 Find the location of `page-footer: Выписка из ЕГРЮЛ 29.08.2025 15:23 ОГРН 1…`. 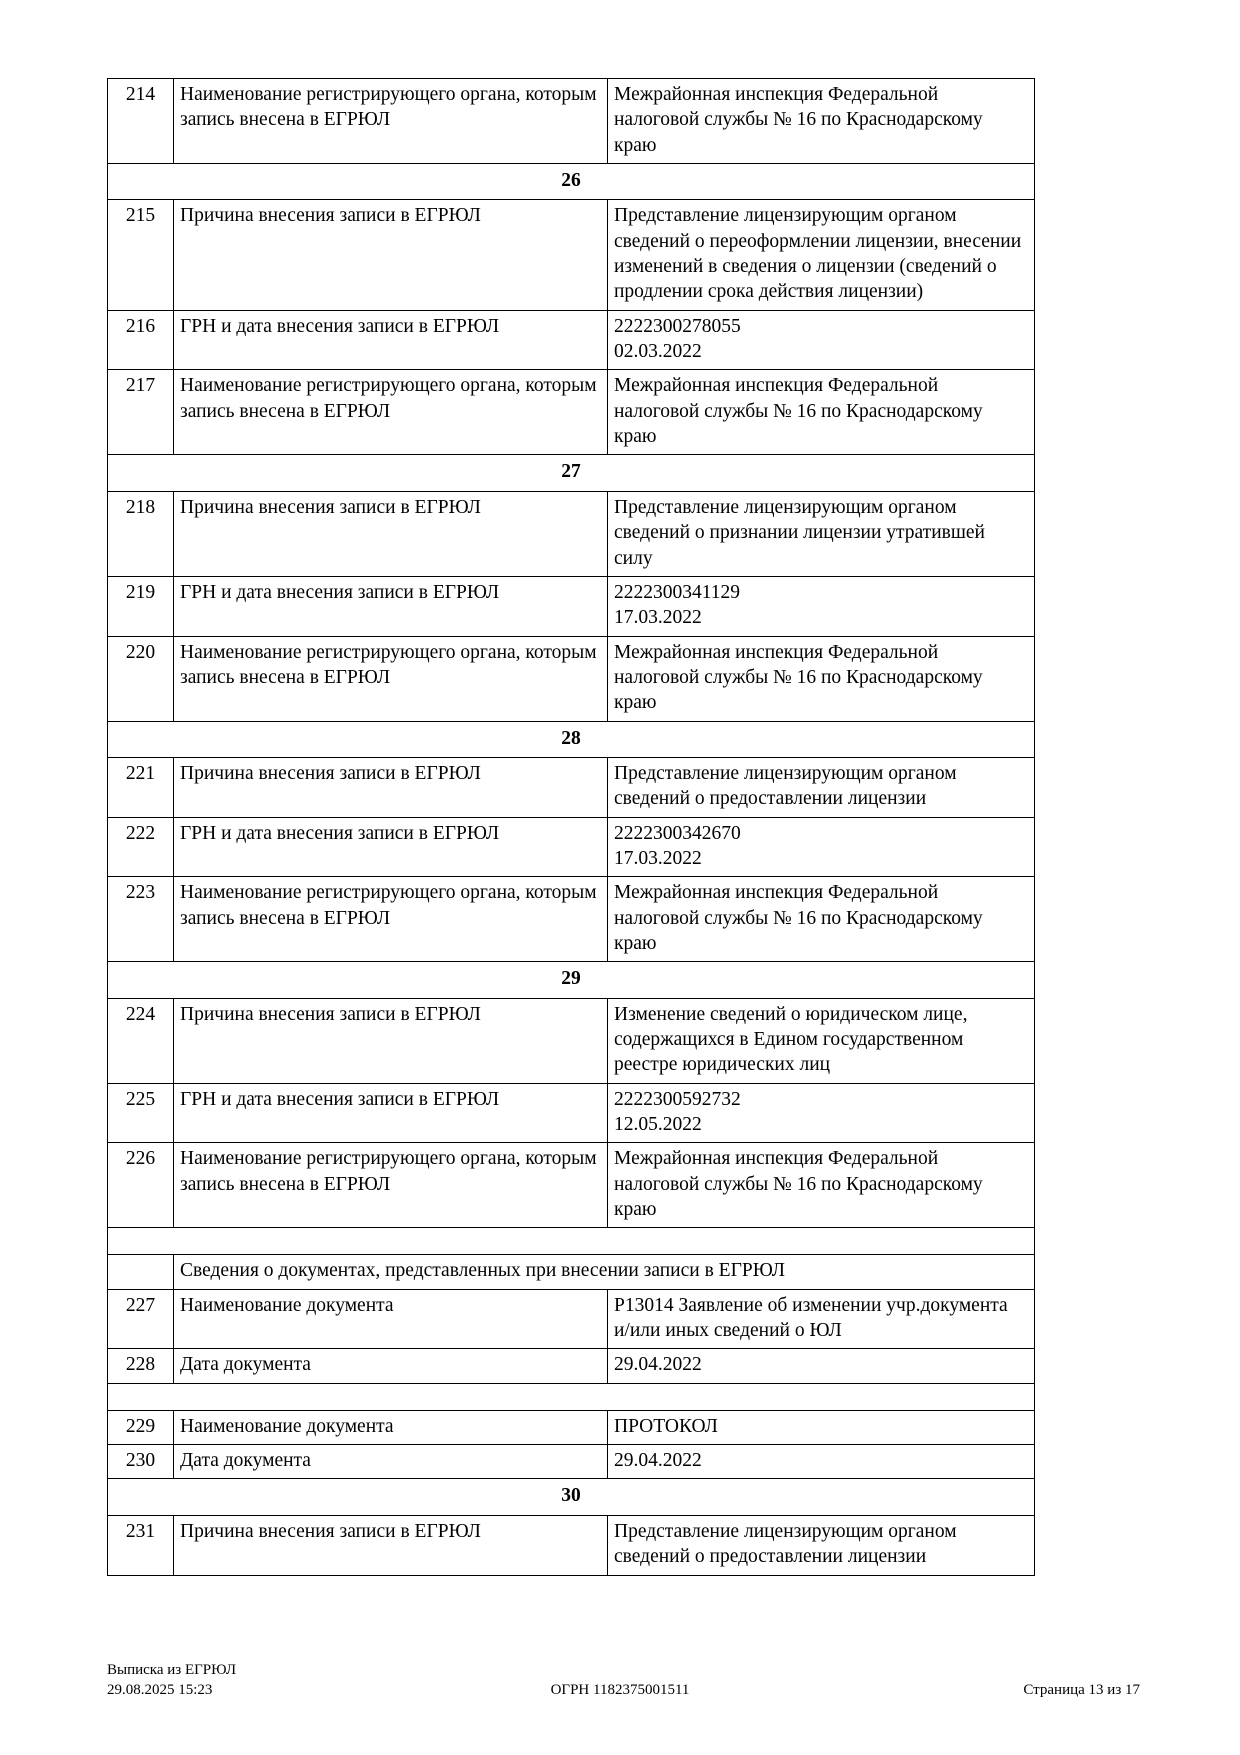

page-footer: Выписка из ЕГРЮЛ 29.08.2025 15:23 ОГРН 1… is located at coordinates (620, 1690).